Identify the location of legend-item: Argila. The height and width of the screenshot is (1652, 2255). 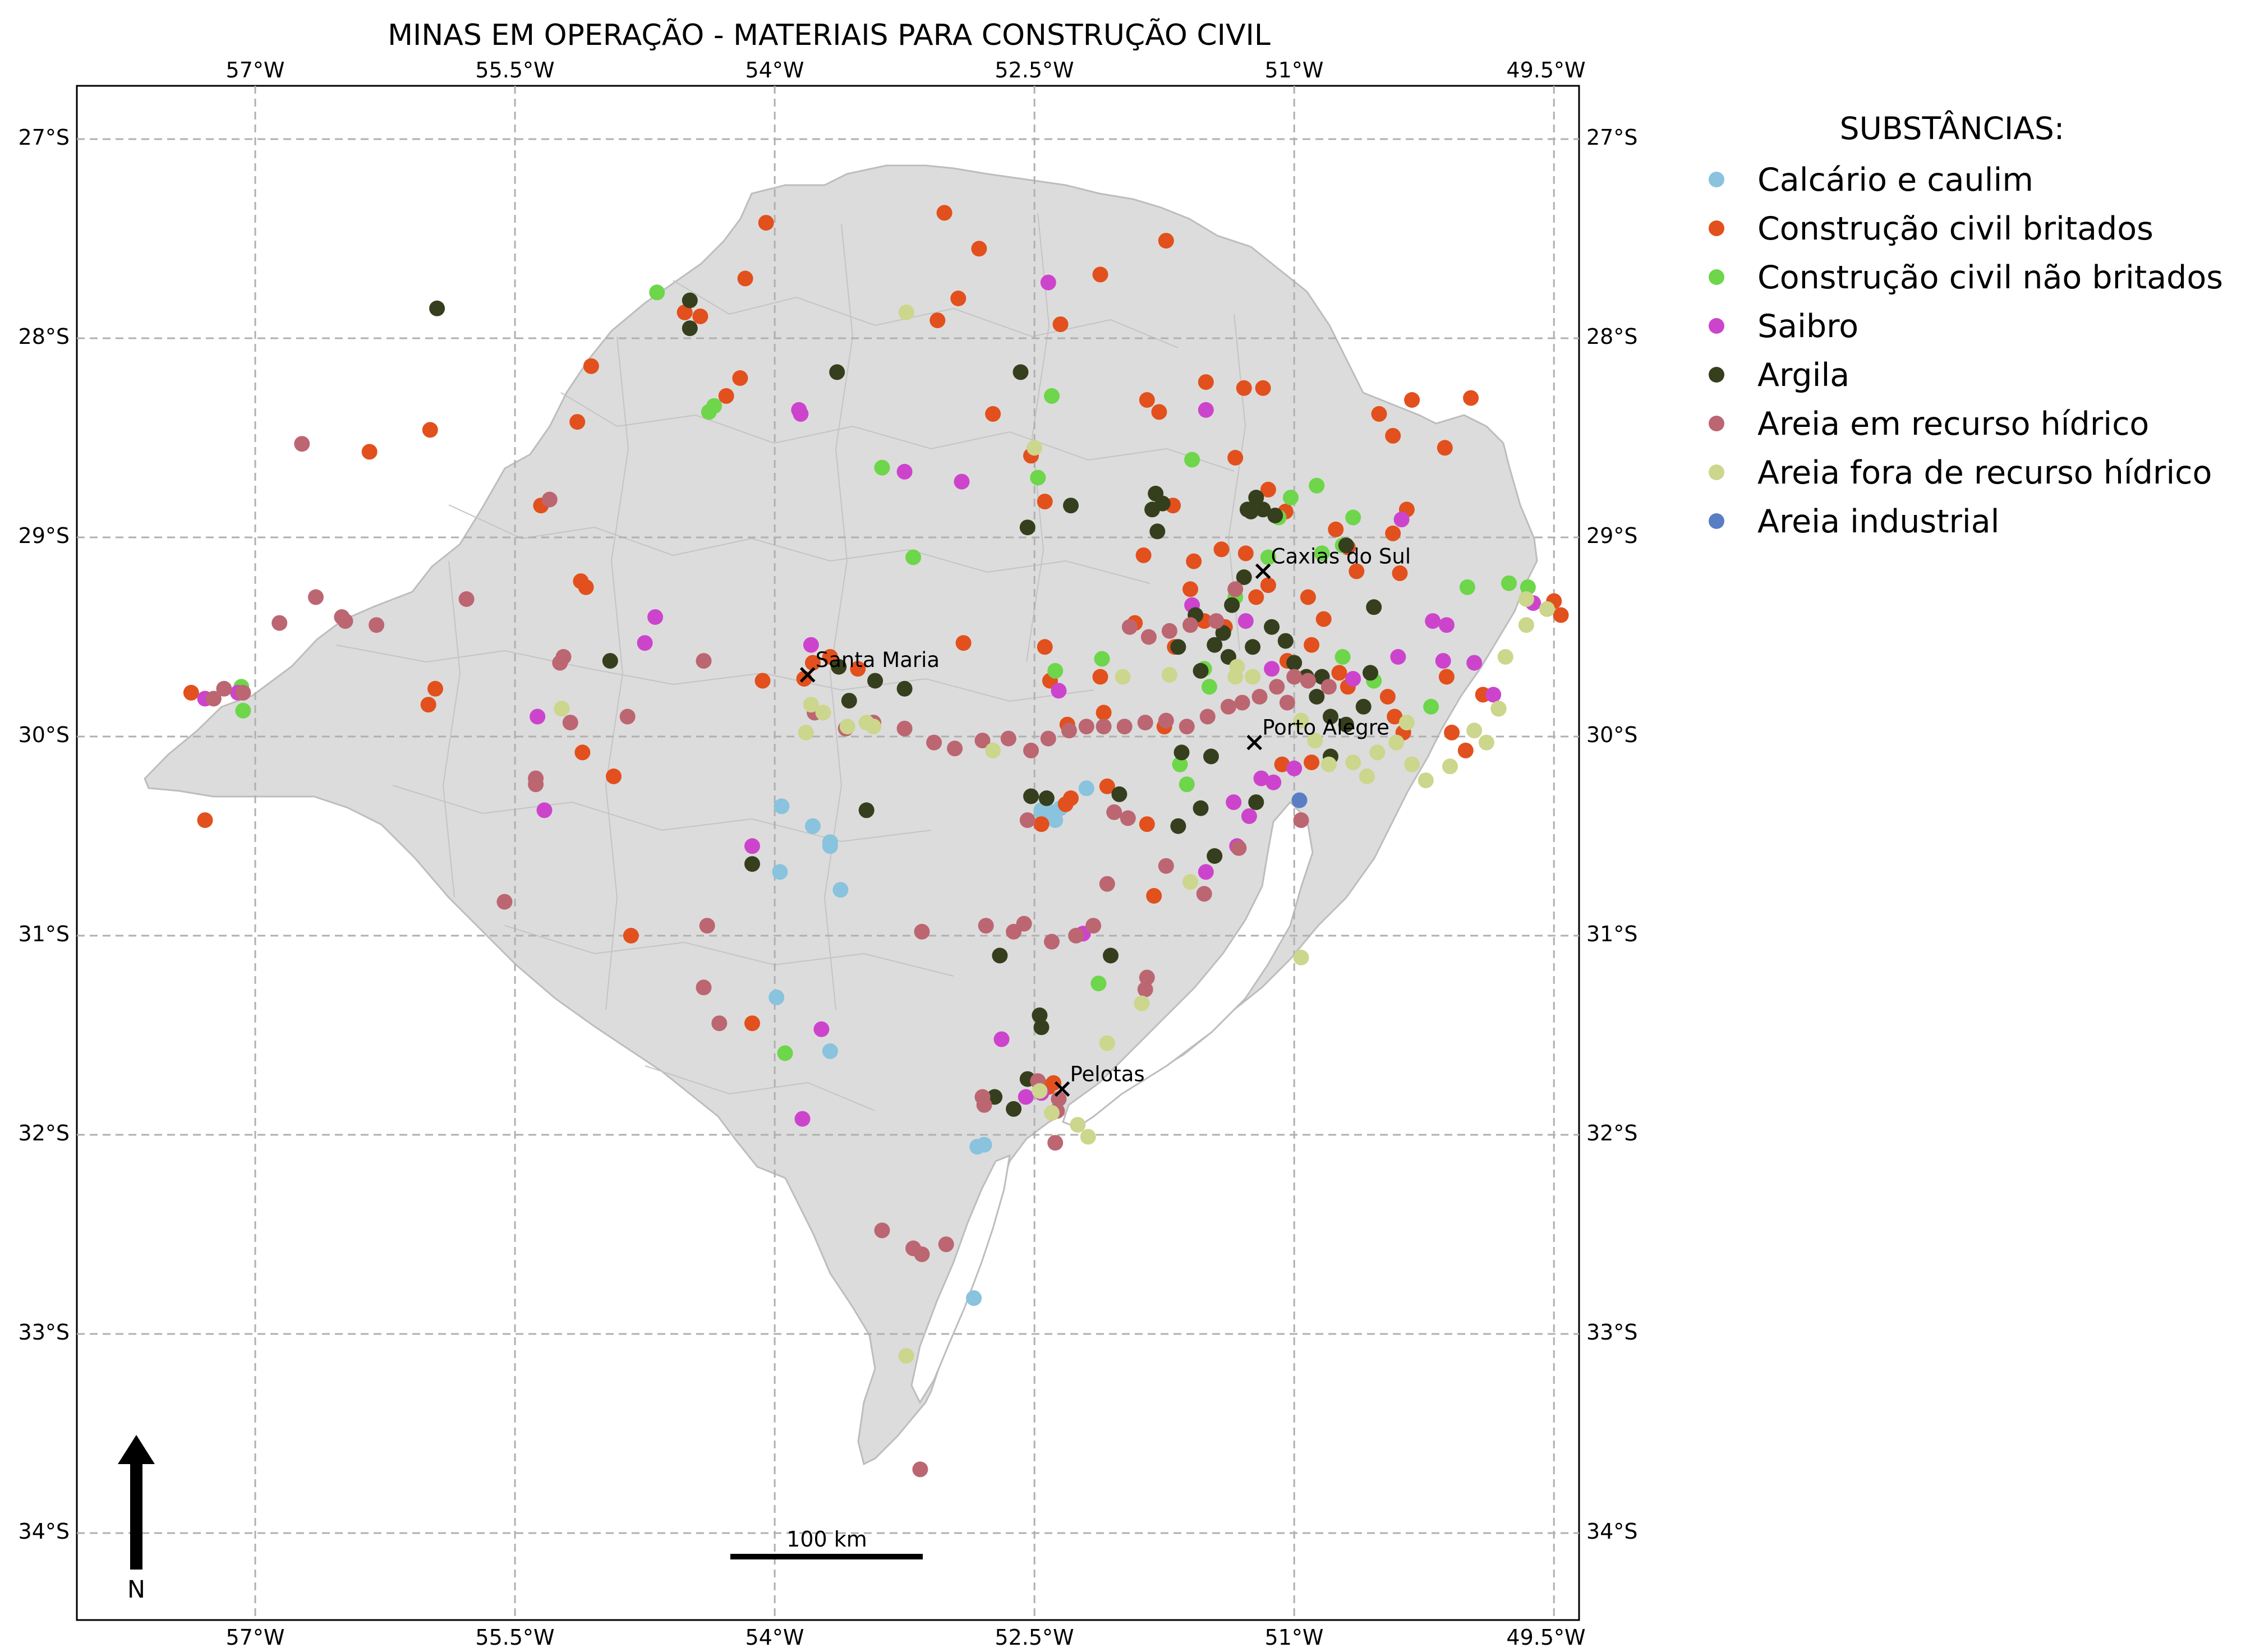
(1779, 375).